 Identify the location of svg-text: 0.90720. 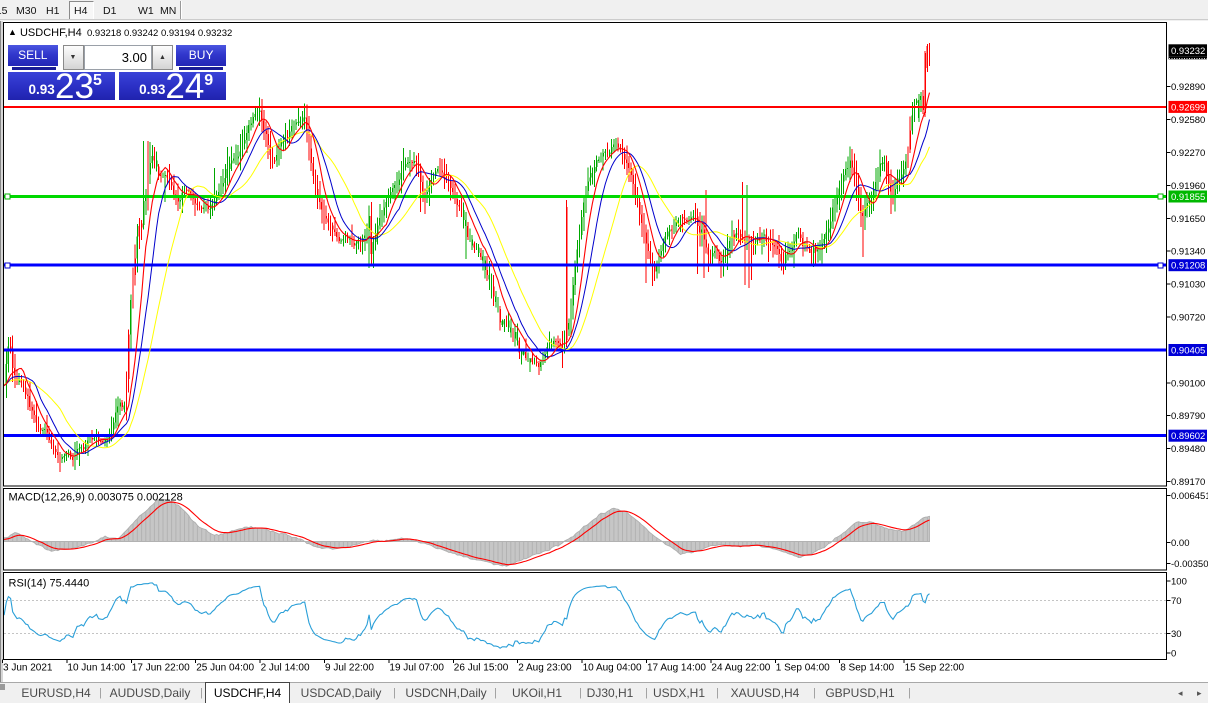
(1188, 318).